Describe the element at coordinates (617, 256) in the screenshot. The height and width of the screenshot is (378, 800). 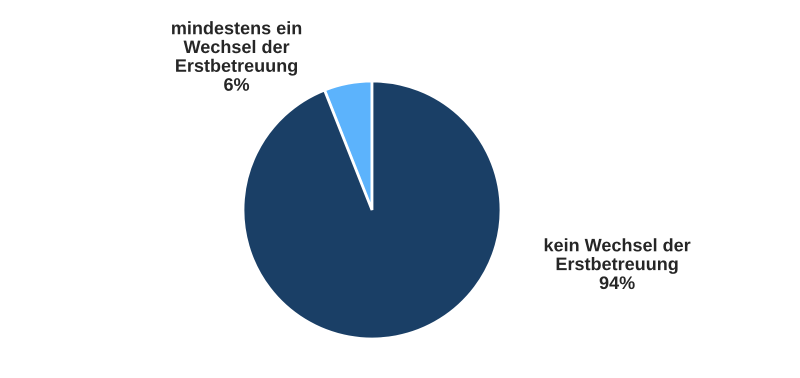
I see `slice-label: kein Wechsel der Erstbetreuung` at that location.